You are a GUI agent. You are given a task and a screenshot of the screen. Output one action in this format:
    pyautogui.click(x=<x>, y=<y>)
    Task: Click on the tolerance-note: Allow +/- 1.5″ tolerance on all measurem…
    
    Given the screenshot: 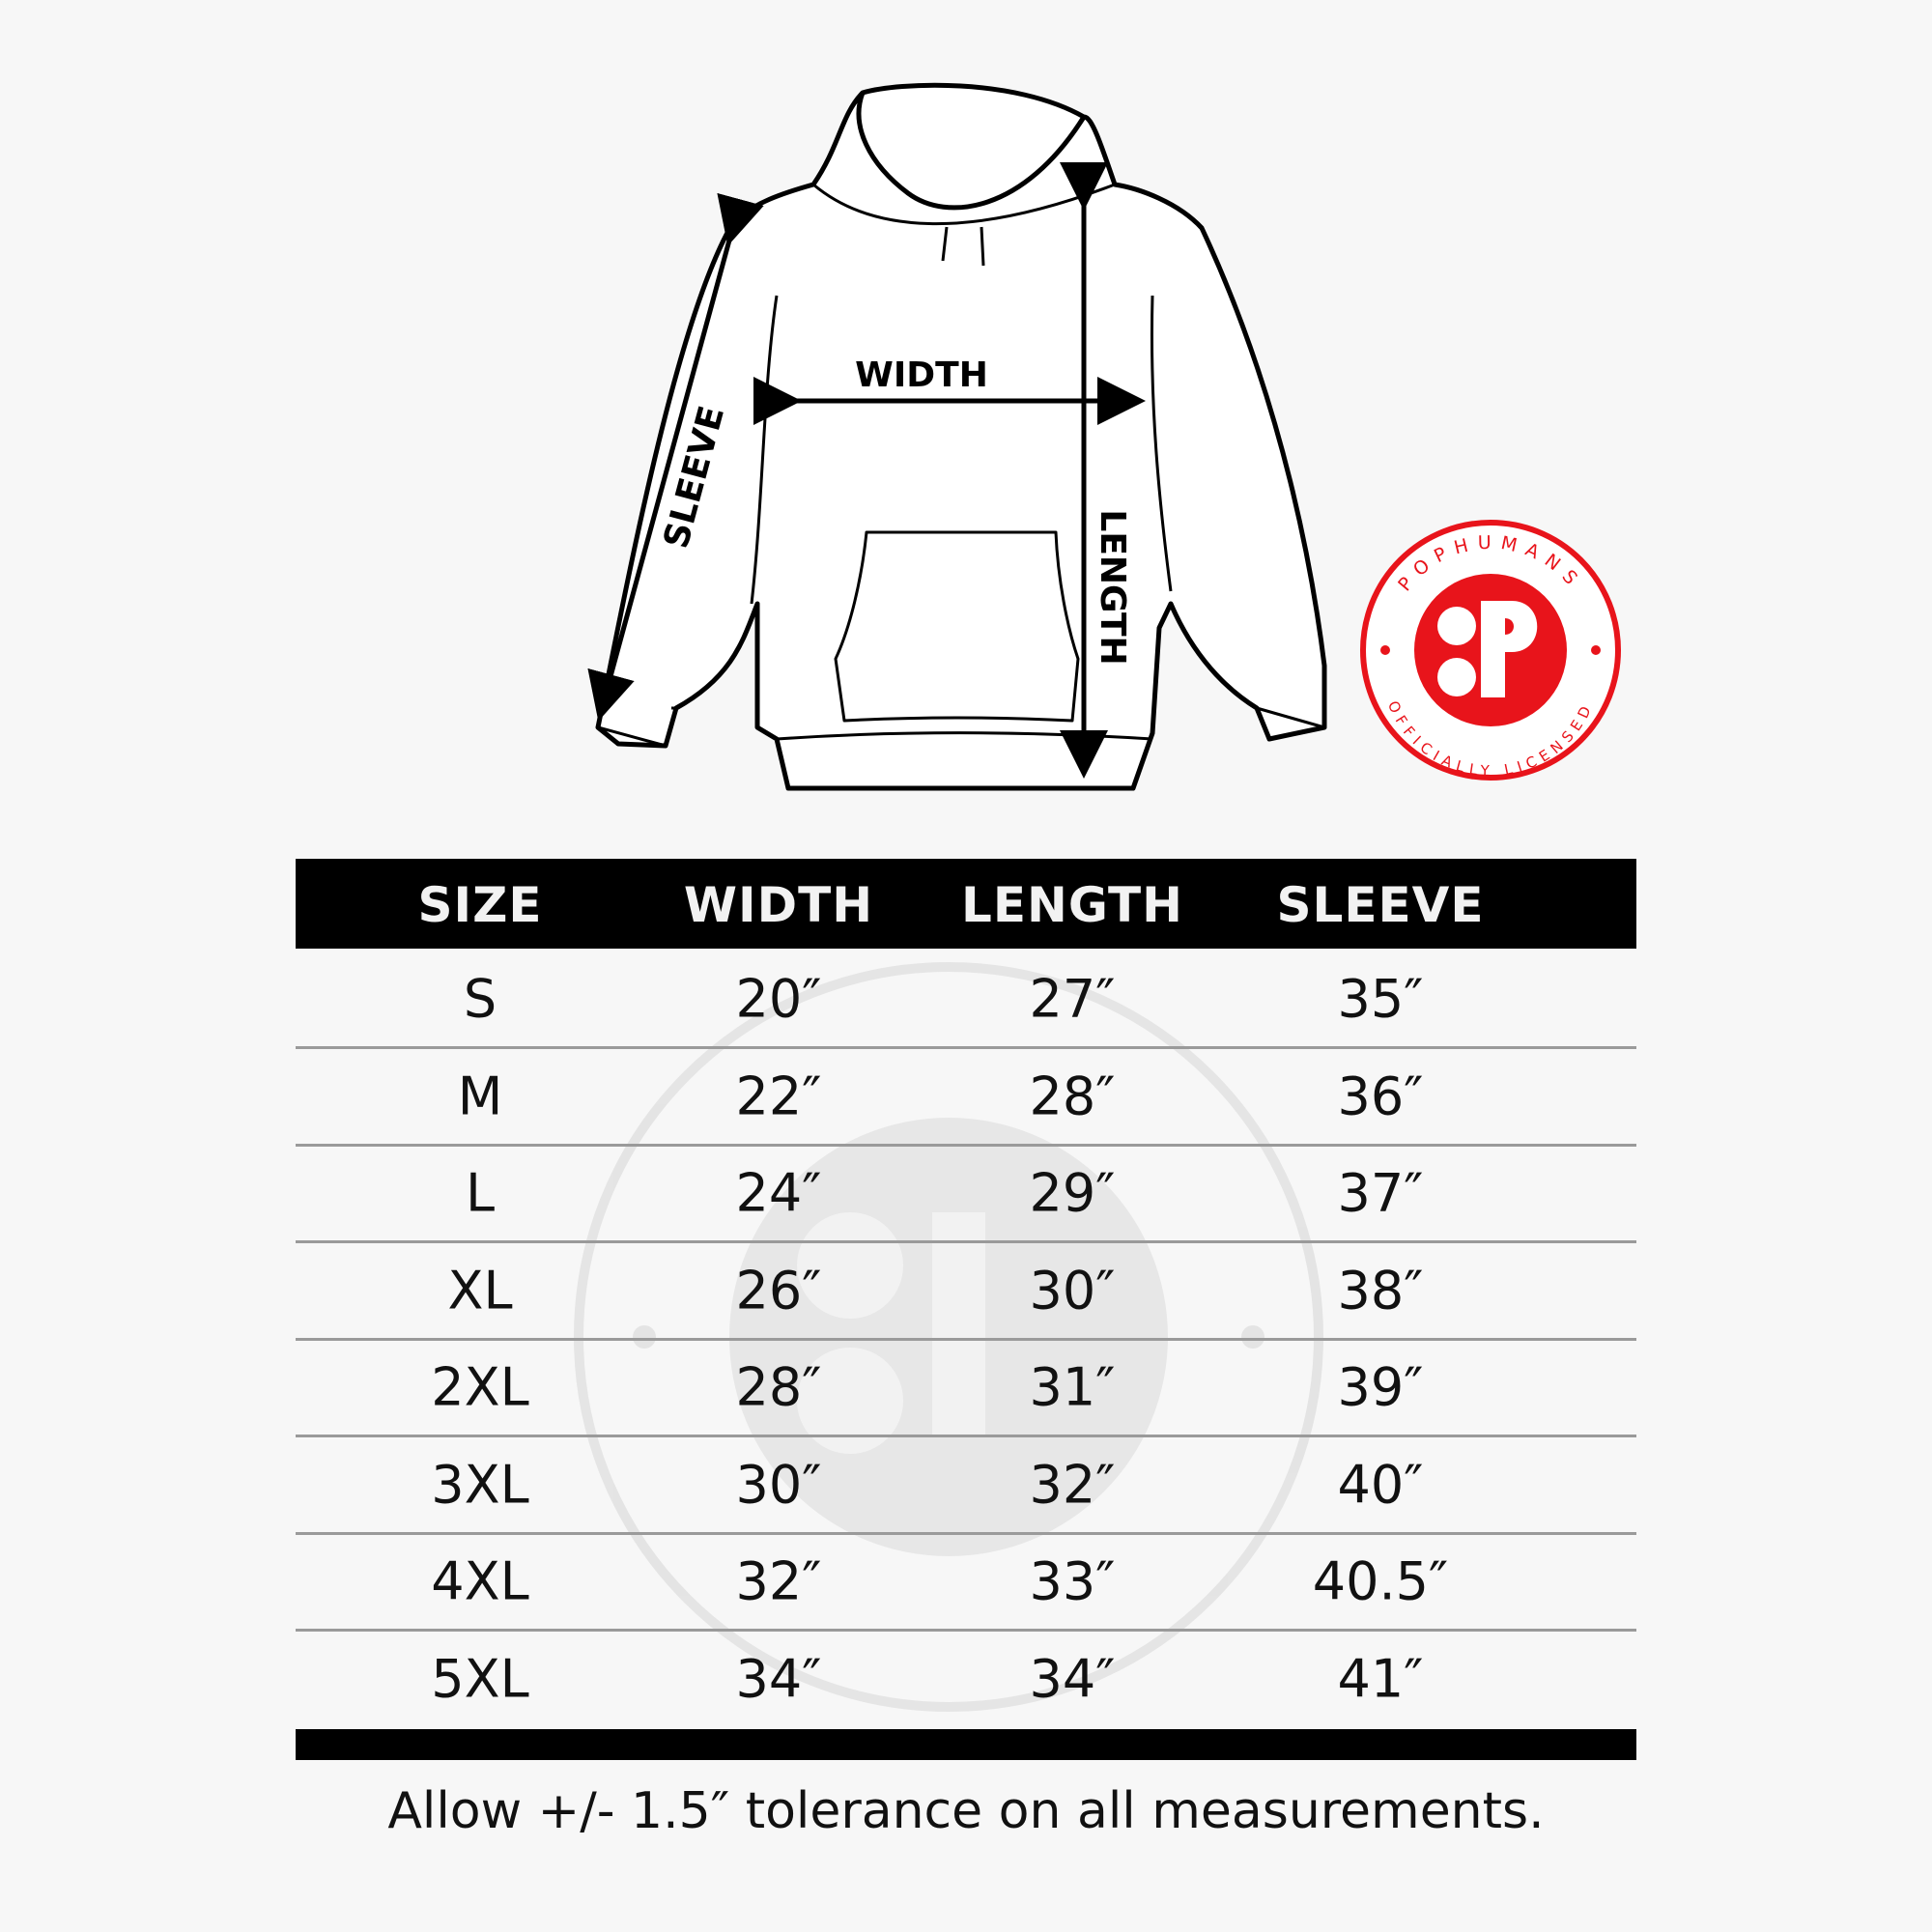 What is the action you would take?
    pyautogui.click(x=966, y=1811)
    